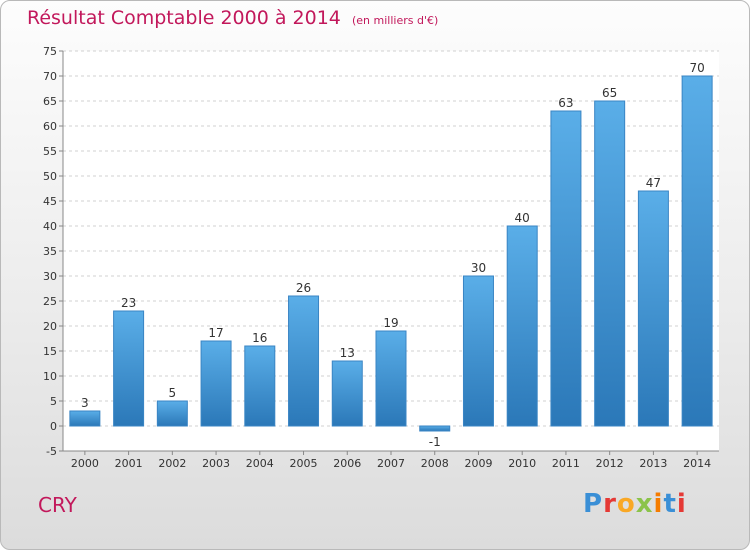 This screenshot has height=550, width=750. What do you see at coordinates (670, 504) in the screenshot?
I see `logo-letter: t` at bounding box center [670, 504].